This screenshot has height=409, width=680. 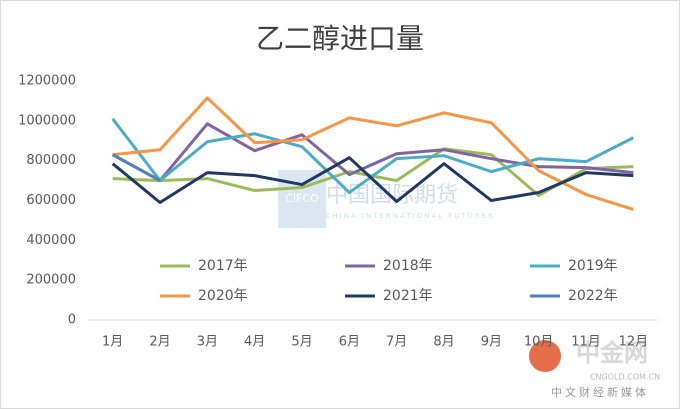 What do you see at coordinates (409, 216) in the screenshot?
I see `watermark-text: CHINA INTERNATIONAL FUTURES` at bounding box center [409, 216].